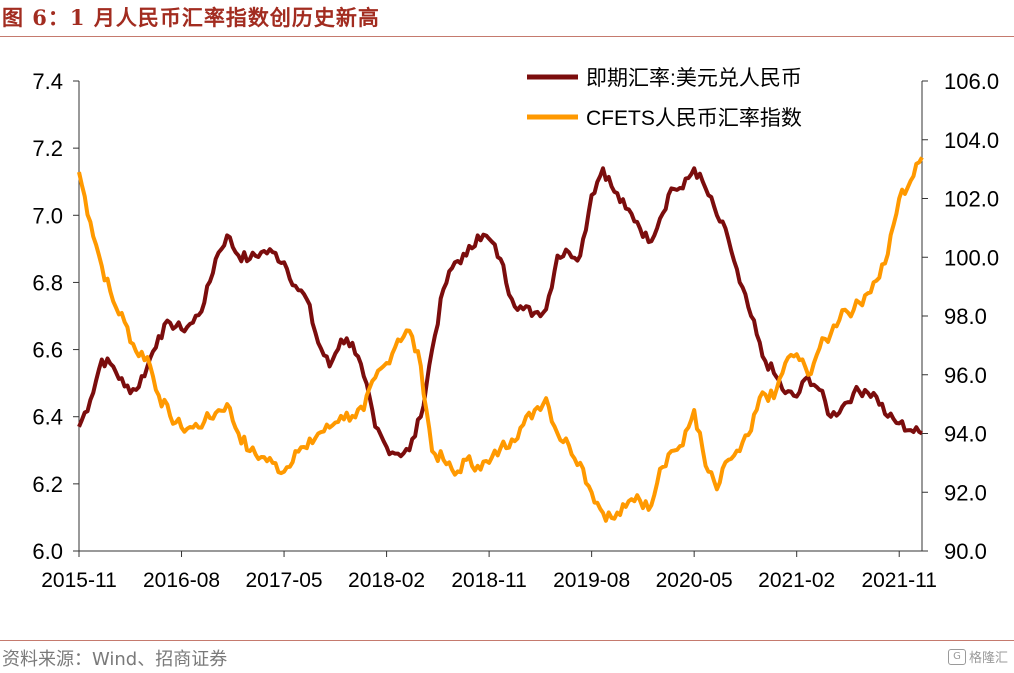 This screenshot has height=673, width=1014. What do you see at coordinates (971, 257) in the screenshot?
I see `y-right-tick-label: 100.0` at bounding box center [971, 257].